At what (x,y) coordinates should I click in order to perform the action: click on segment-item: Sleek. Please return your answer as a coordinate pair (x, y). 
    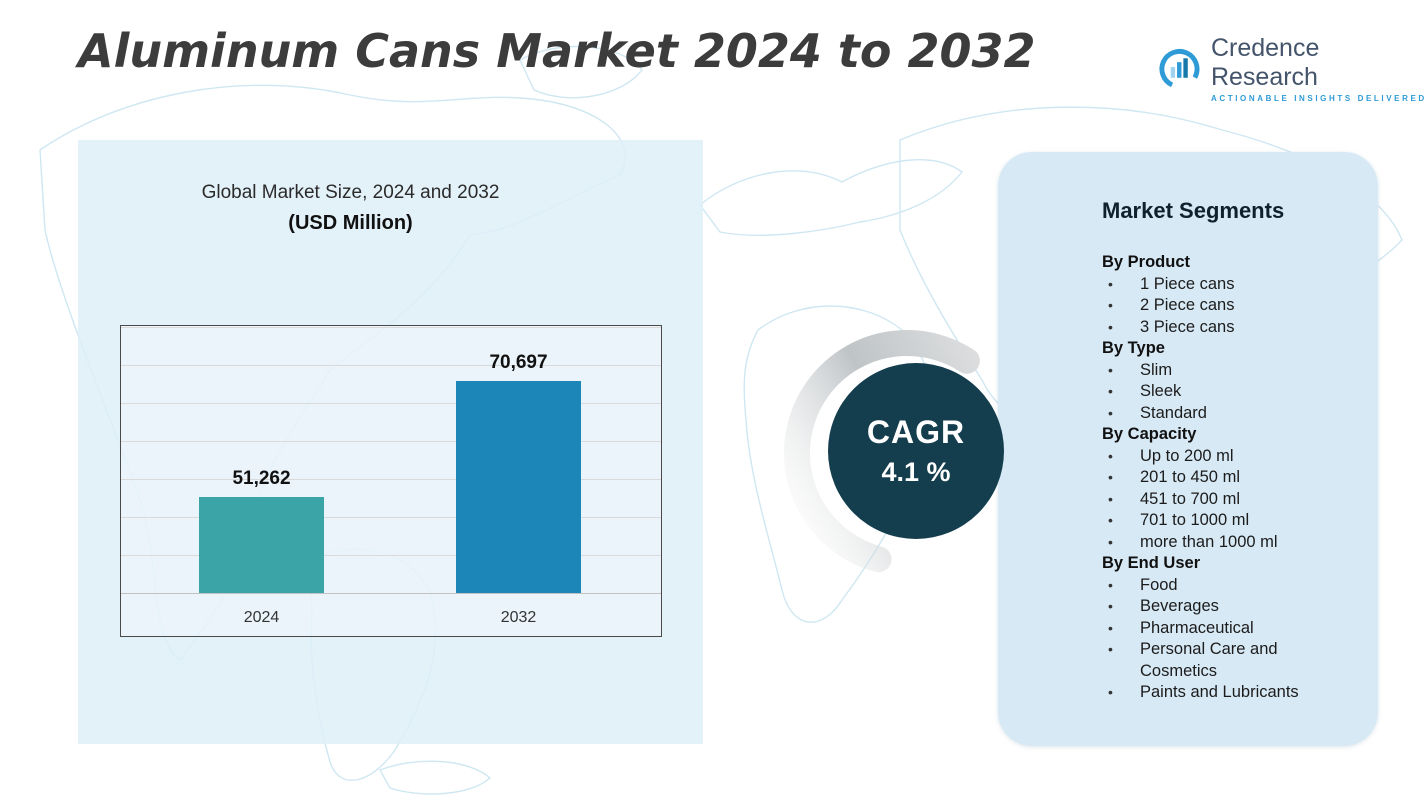
    Looking at the image, I should click on (1228, 392).